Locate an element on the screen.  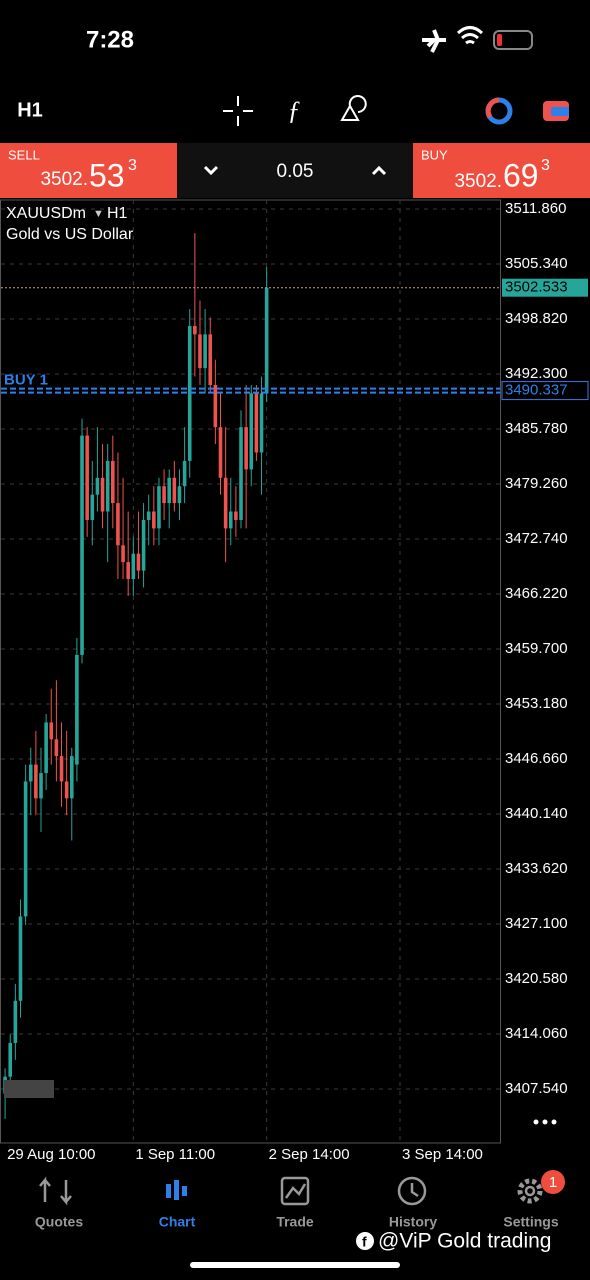
y-tick-label: 3407.540 is located at coordinates (536, 1088).